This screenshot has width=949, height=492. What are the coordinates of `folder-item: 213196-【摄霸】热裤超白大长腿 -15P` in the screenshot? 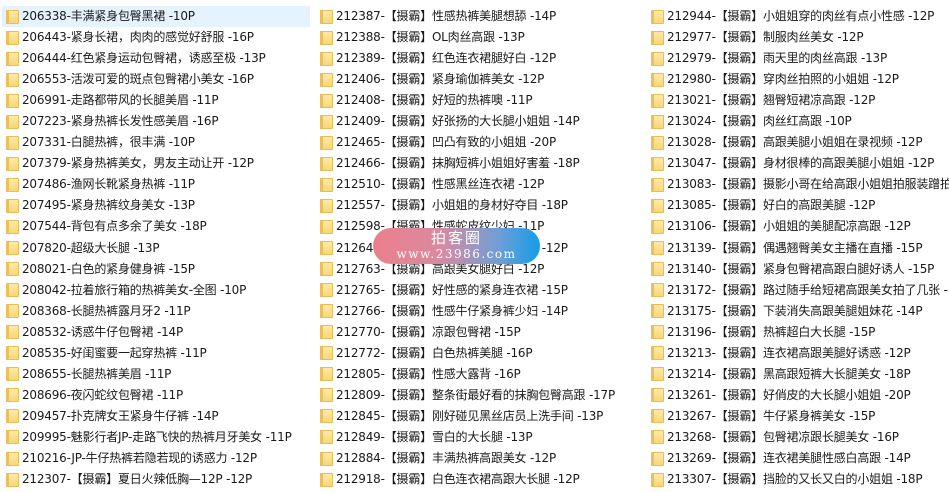 It's located at (798, 332).